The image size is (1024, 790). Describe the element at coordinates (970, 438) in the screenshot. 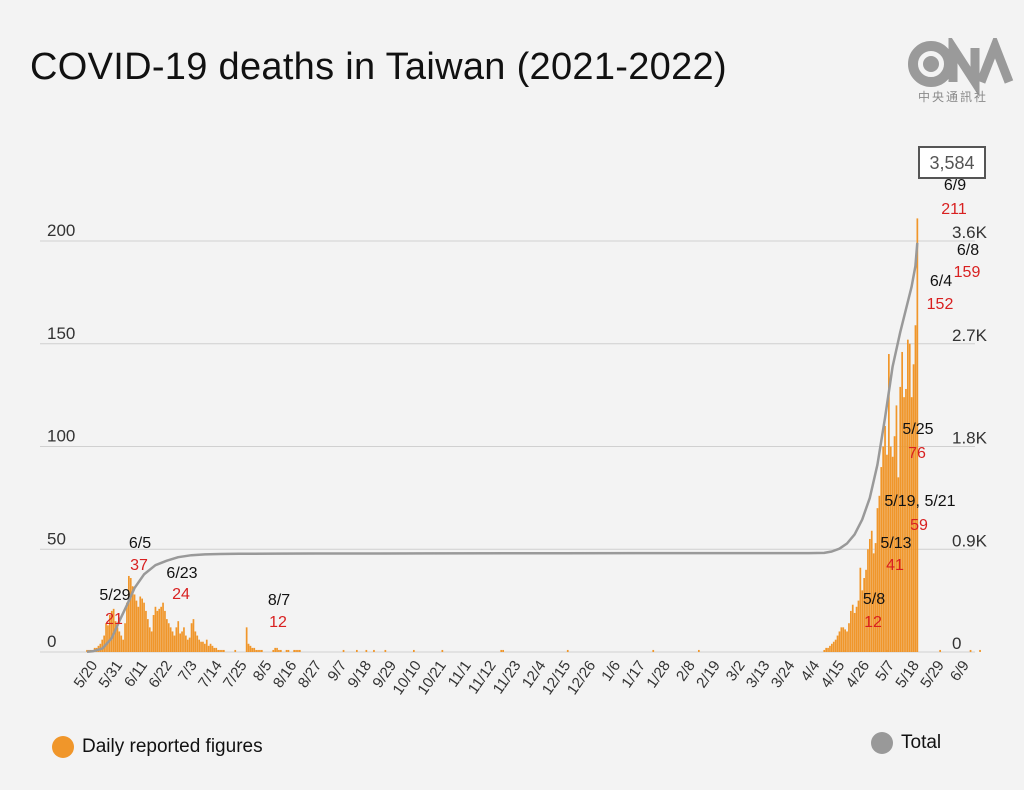

I see `y-right-tick-label: 1.8K` at that location.